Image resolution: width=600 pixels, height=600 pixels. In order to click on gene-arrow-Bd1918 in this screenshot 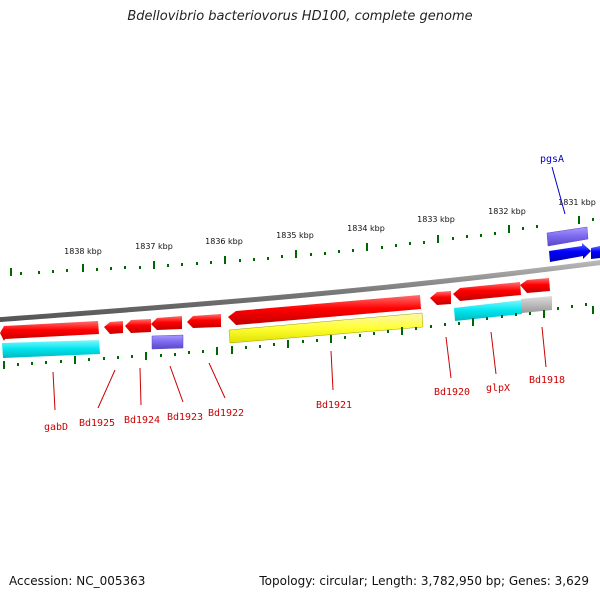, I will do `click(535, 285)`.